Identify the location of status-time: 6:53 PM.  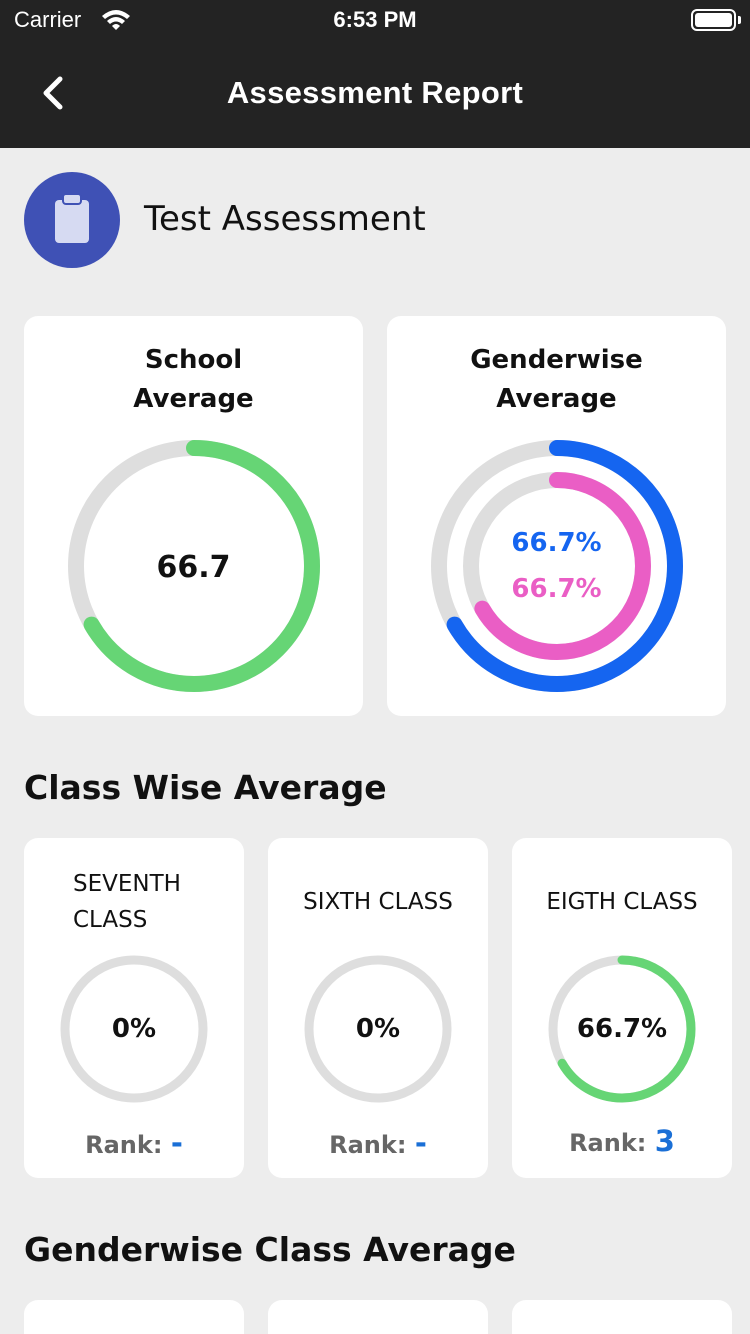
(375, 19).